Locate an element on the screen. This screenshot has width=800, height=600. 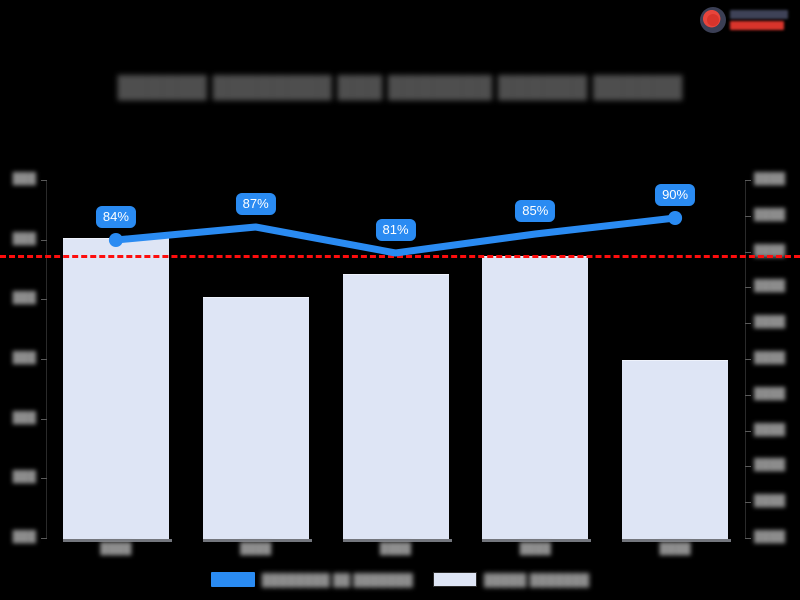
legend-swatch-line-icon is located at coordinates (232, 579).